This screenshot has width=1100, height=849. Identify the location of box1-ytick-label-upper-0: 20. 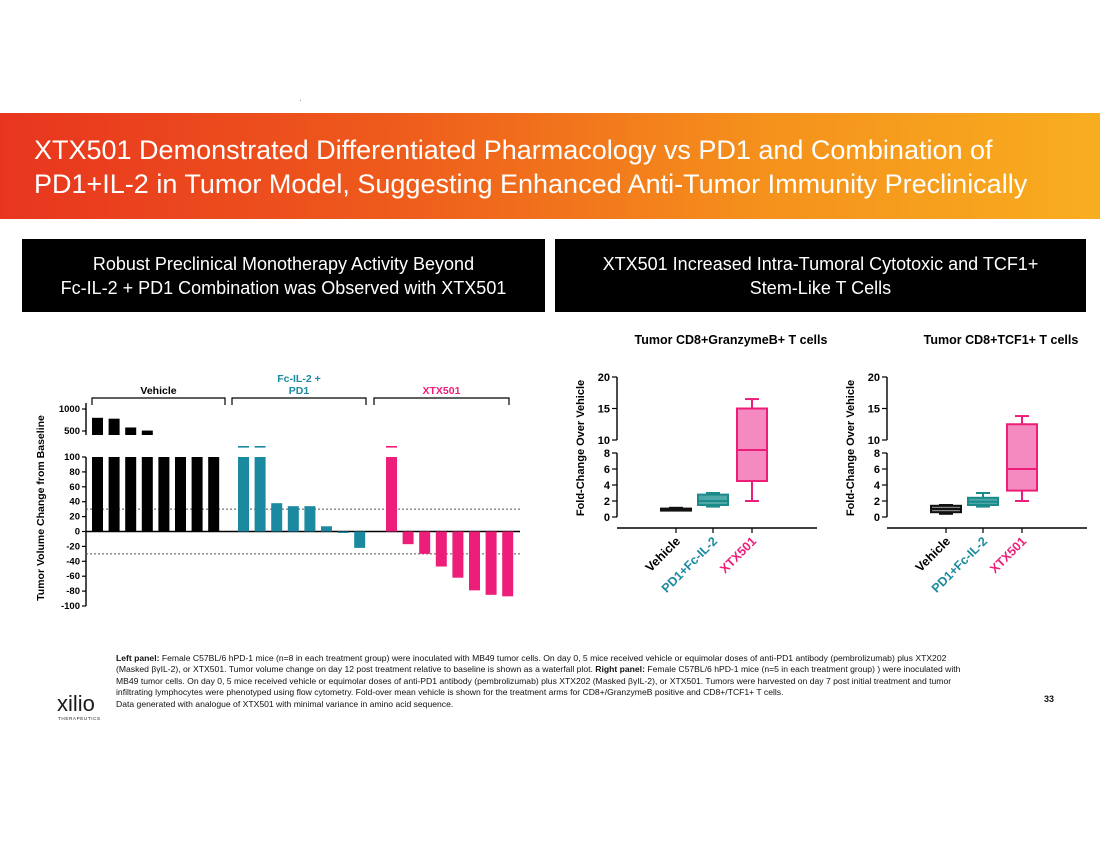
(604, 378).